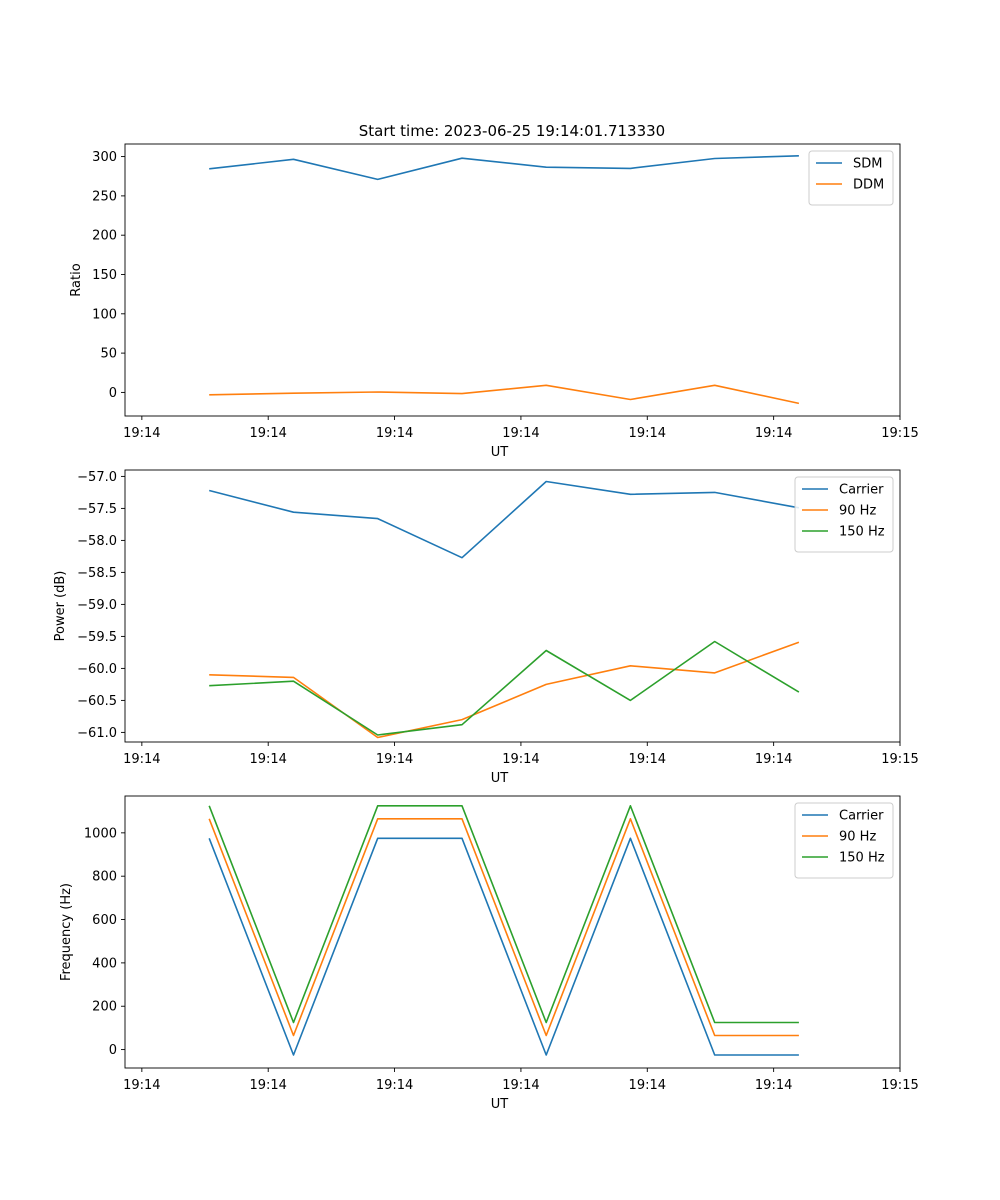 This screenshot has height=1200, width=1000. I want to click on y-tick-label: −60.5, so click(97, 701).